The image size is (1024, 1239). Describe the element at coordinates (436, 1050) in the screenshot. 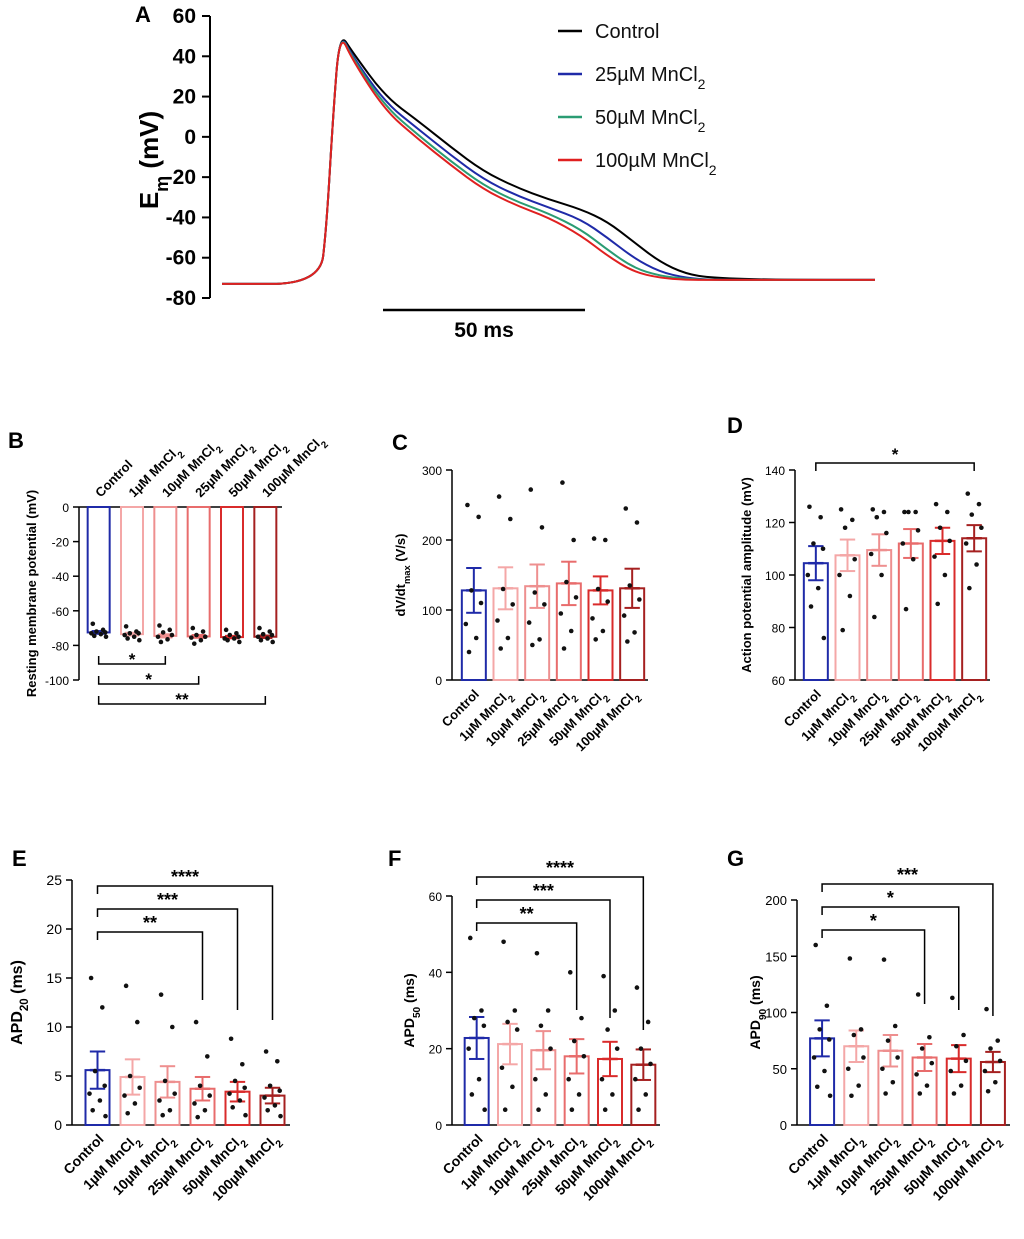

I see `y-tick-label: 20` at that location.